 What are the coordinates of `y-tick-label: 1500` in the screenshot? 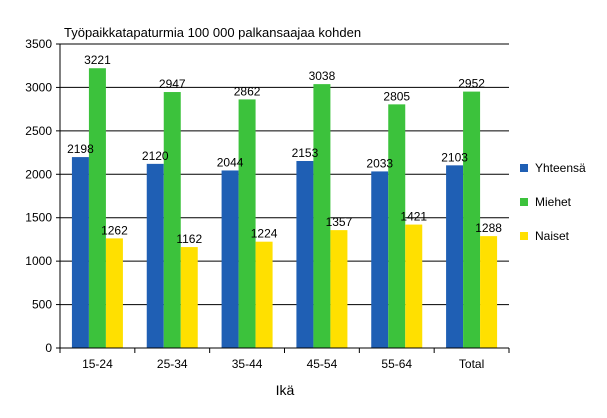 It's located at (38, 218).